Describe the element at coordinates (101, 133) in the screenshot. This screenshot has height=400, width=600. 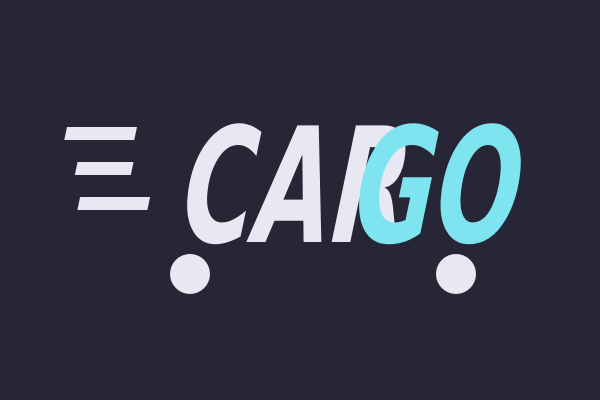
I see `speed-line-top` at that location.